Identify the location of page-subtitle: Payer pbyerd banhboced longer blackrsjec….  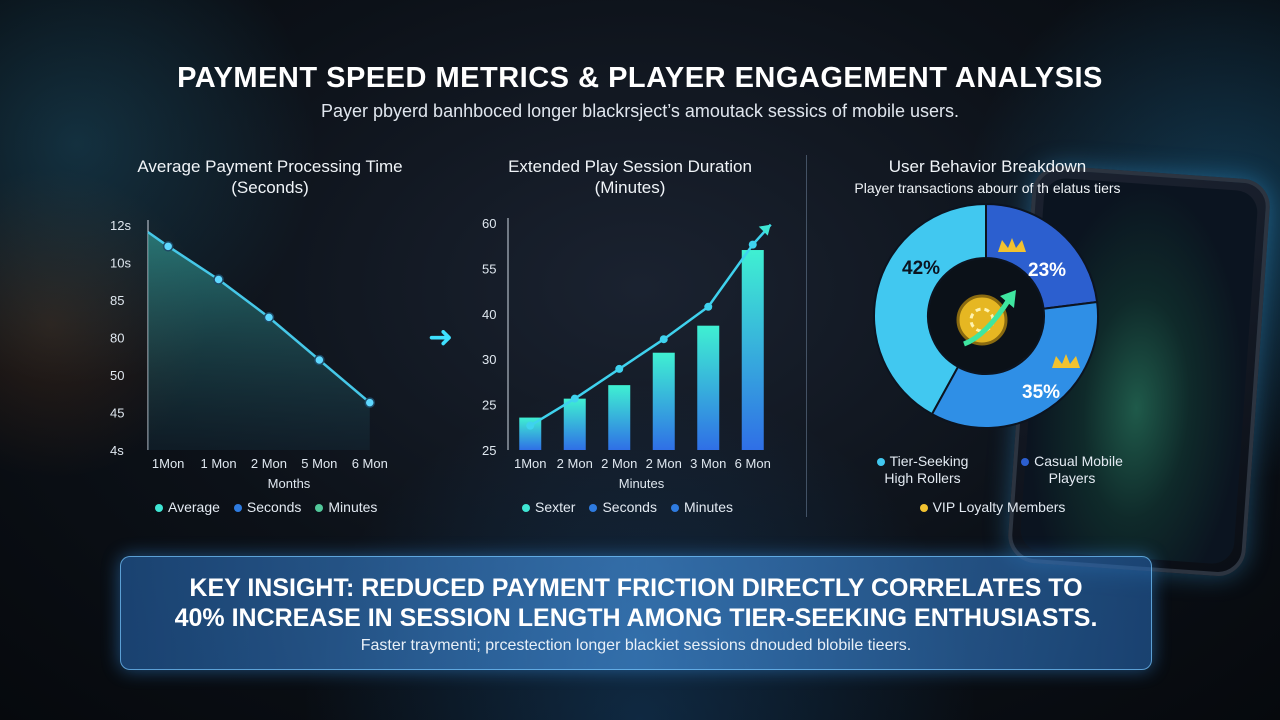
(640, 111).